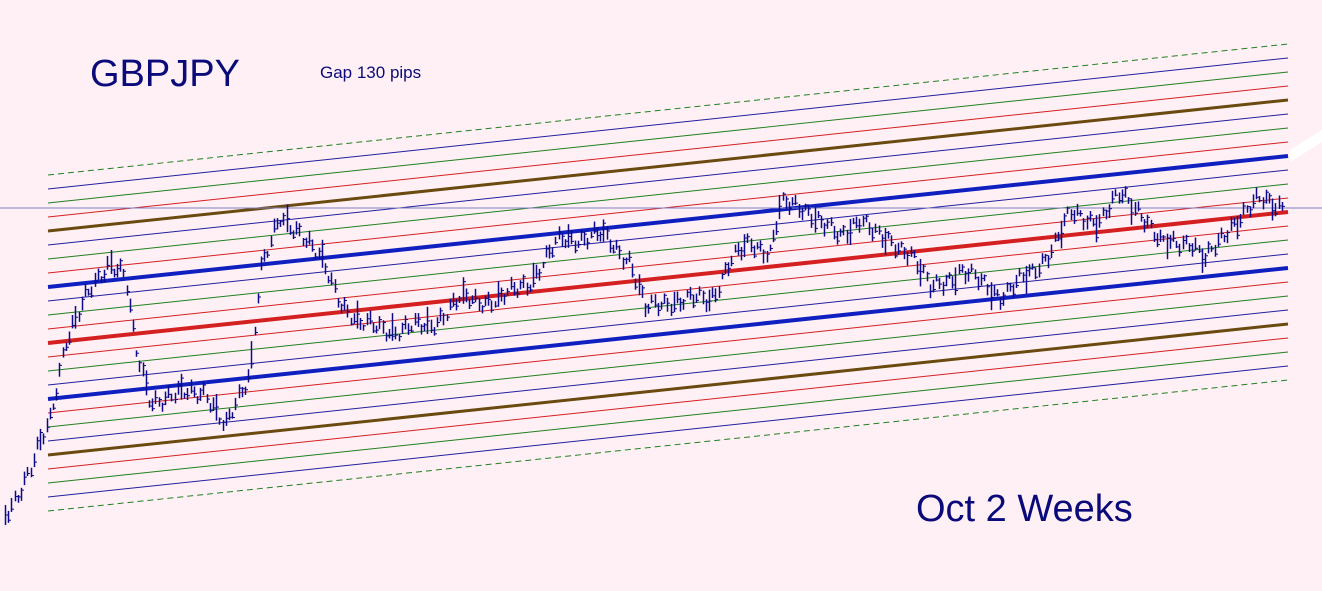 The width and height of the screenshot is (1322, 591). What do you see at coordinates (165, 74) in the screenshot?
I see `symbol: GBPJPY` at bounding box center [165, 74].